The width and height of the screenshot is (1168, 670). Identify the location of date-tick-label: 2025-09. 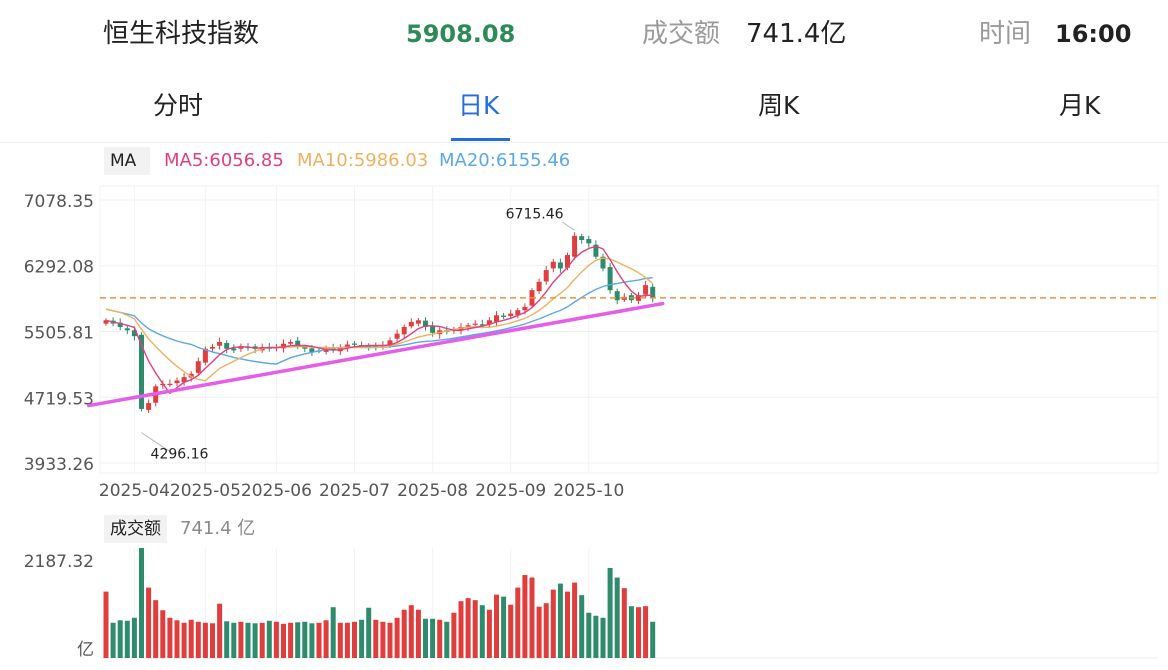
(510, 491).